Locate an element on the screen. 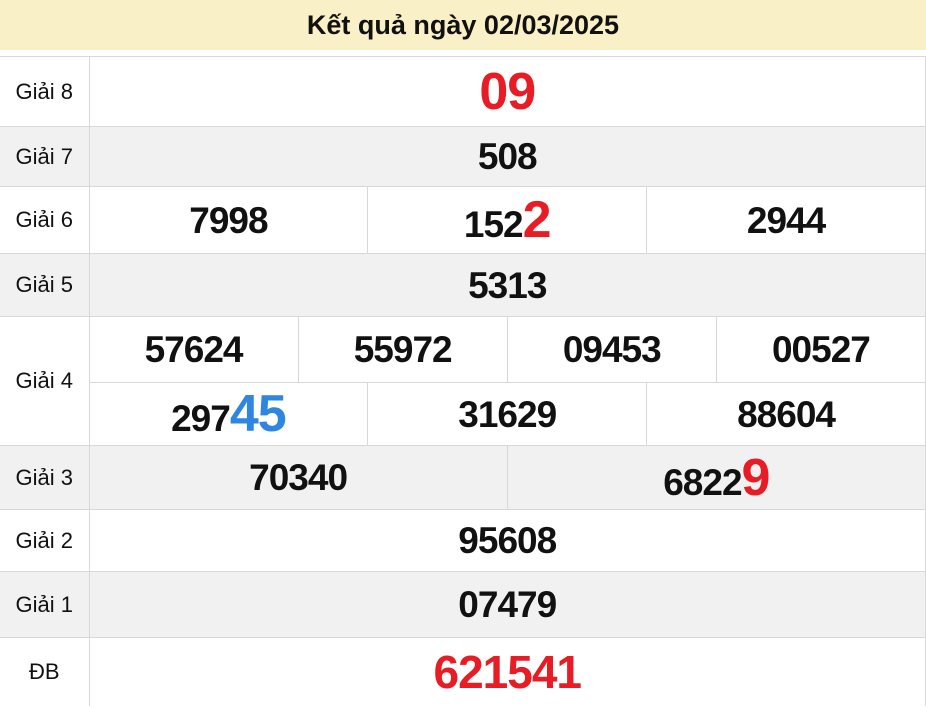 The height and width of the screenshot is (708, 926). number-digits: 2944 is located at coordinates (786, 220).